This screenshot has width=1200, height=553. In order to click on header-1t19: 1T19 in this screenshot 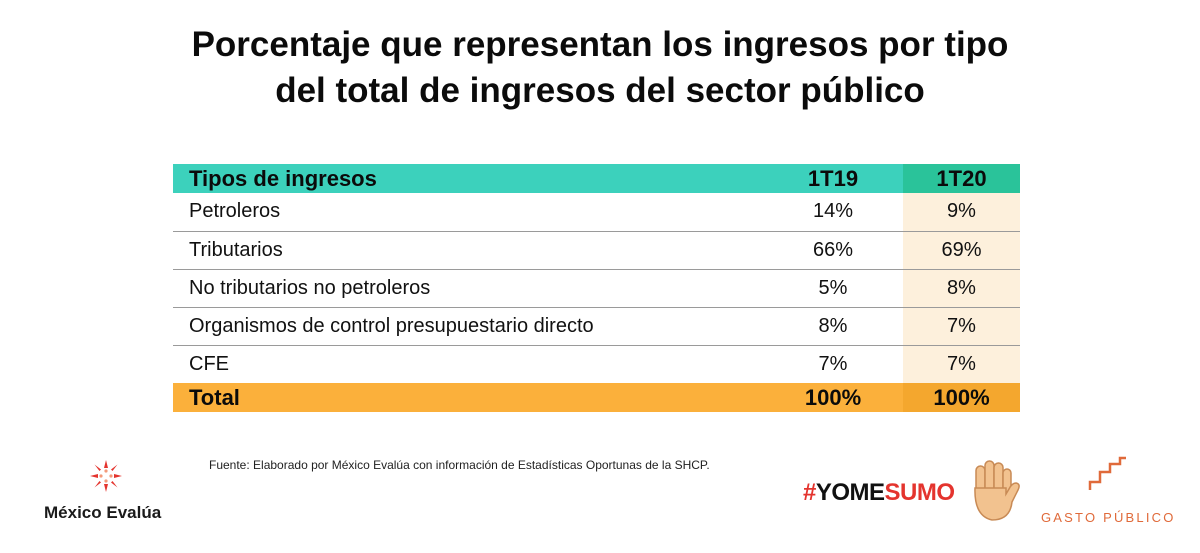, I will do `click(833, 178)`.